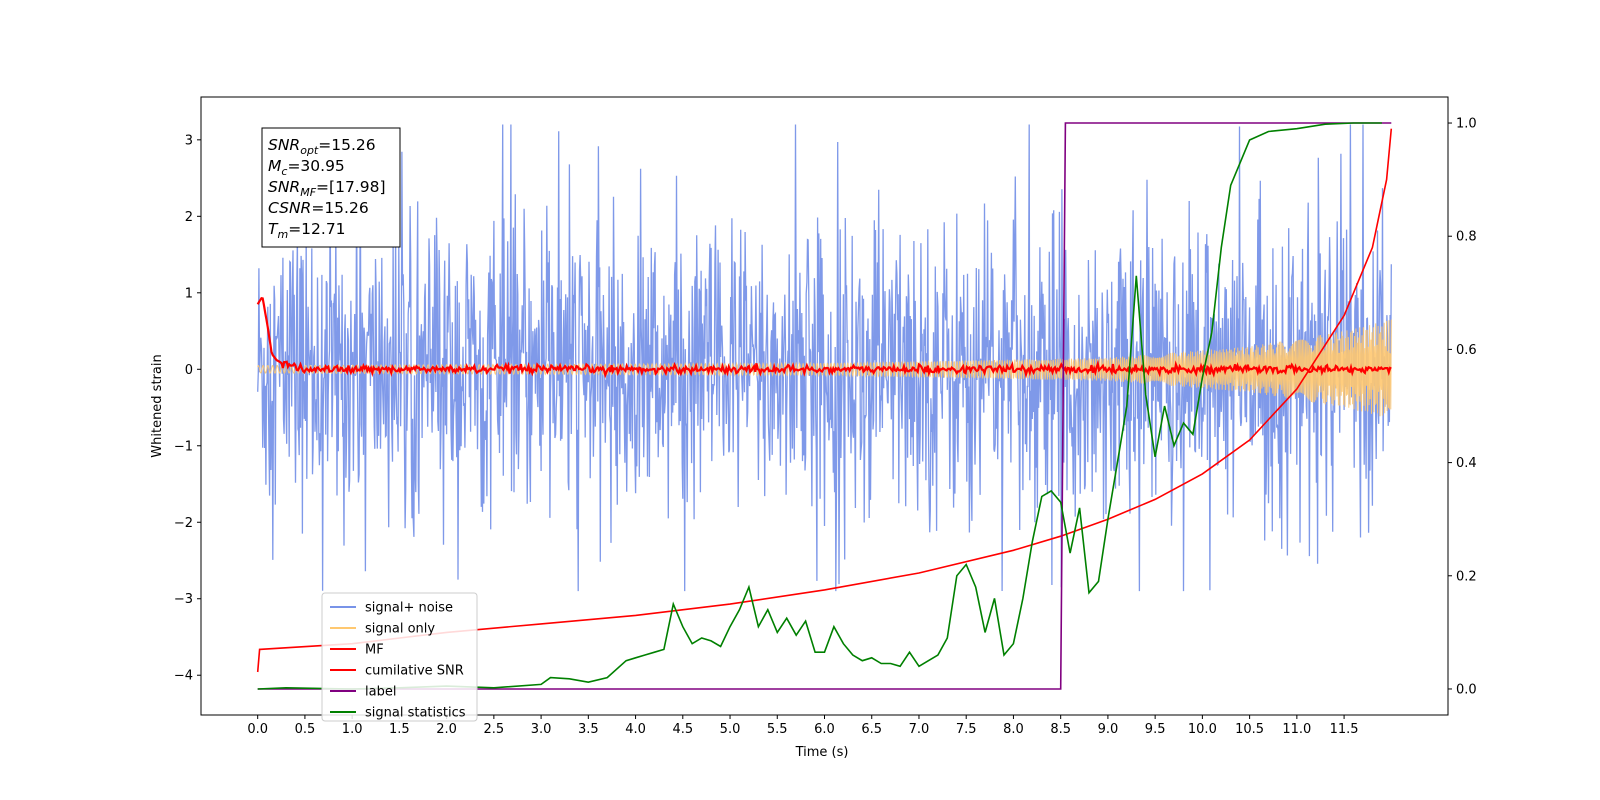 The width and height of the screenshot is (1600, 800). What do you see at coordinates (352, 729) in the screenshot?
I see `x-tick-label: 1.0` at bounding box center [352, 729].